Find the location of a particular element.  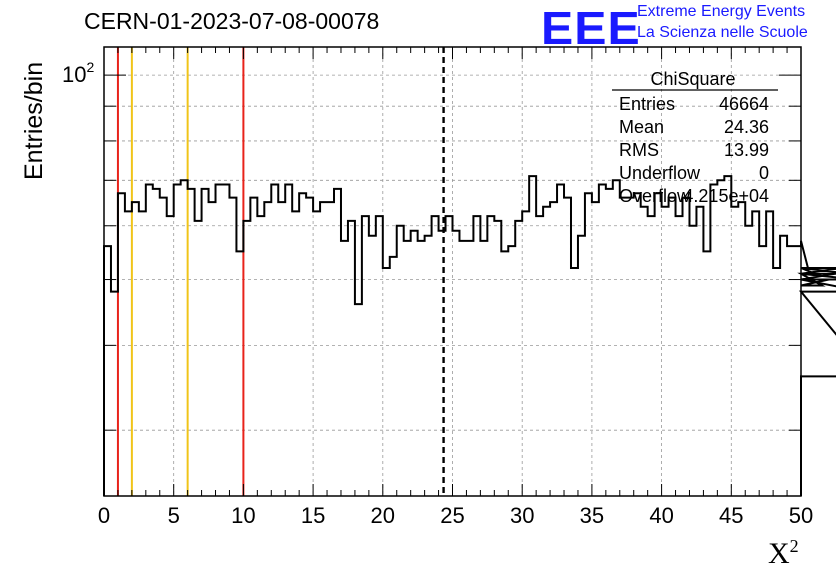

org-name-line1: Extreme Energy Events is located at coordinates (721, 11).